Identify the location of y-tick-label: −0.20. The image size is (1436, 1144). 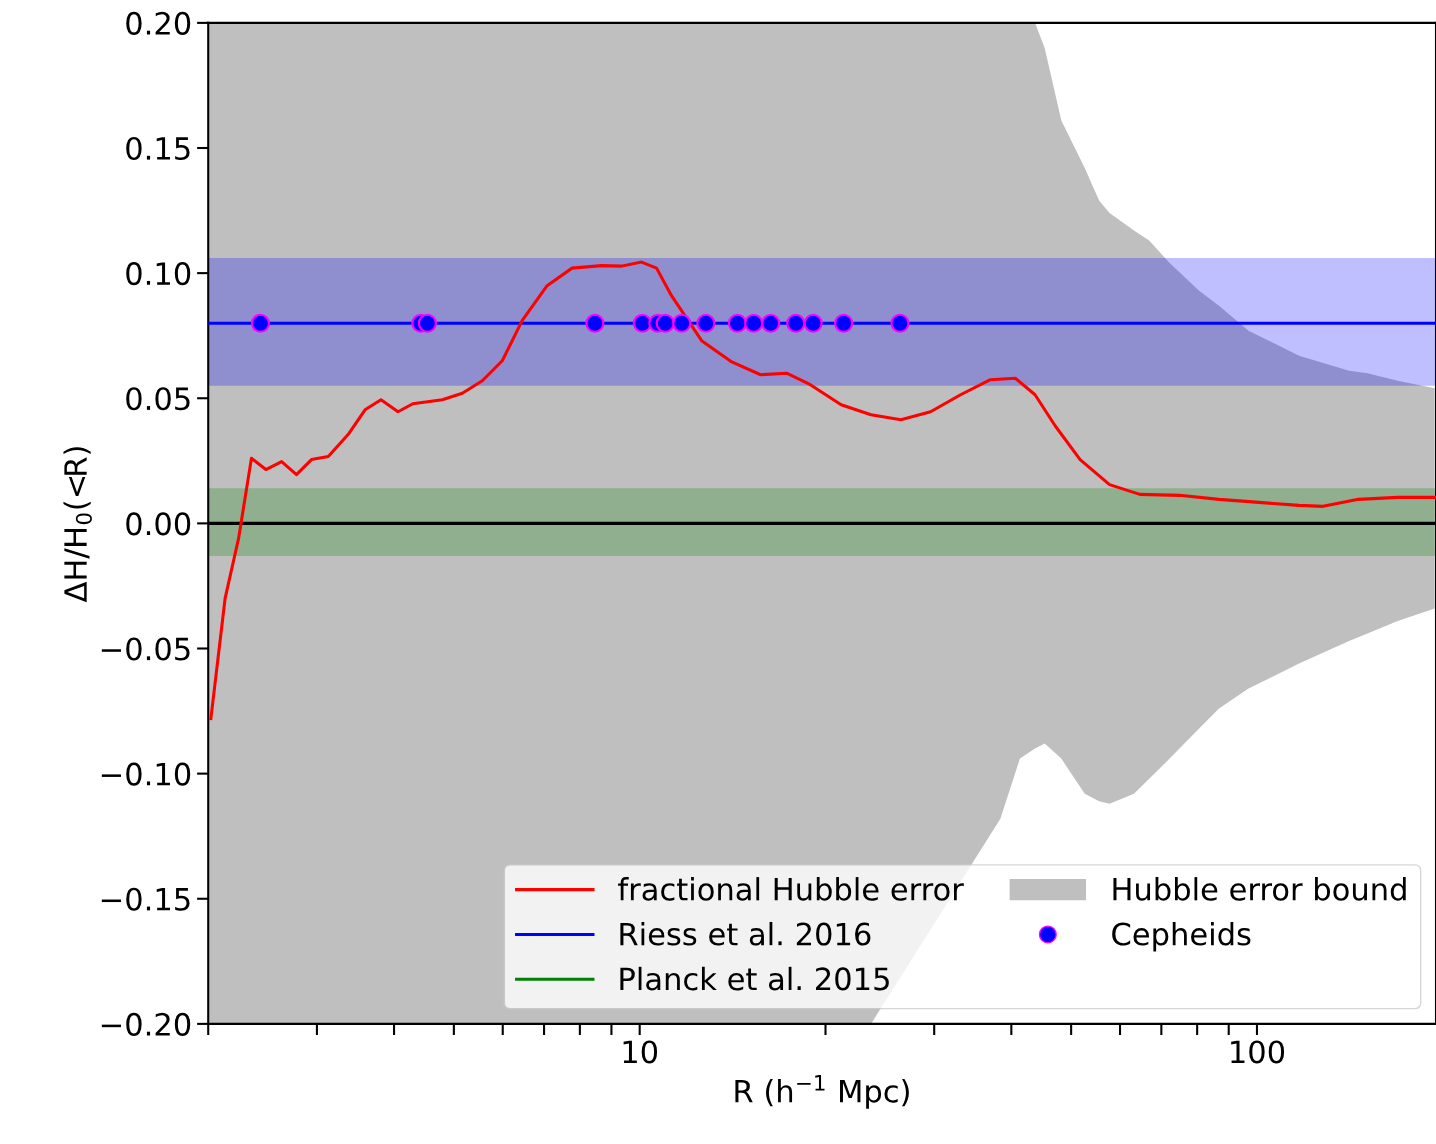
(146, 1024).